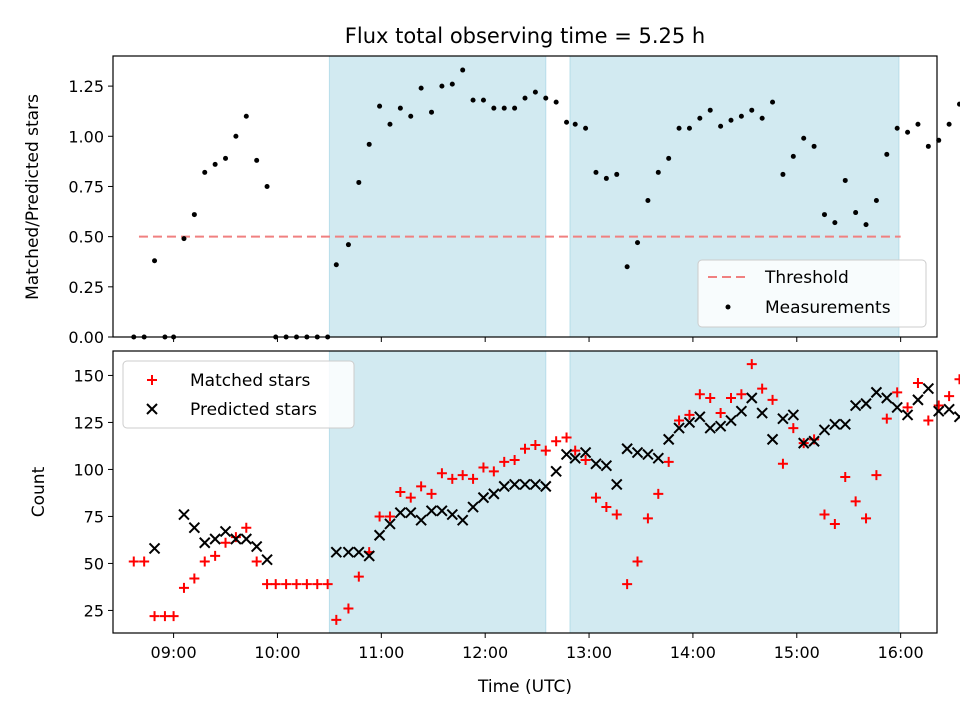 The image size is (960, 720). Describe the element at coordinates (94, 563) in the screenshot. I see `y-tick-label: 50` at that location.